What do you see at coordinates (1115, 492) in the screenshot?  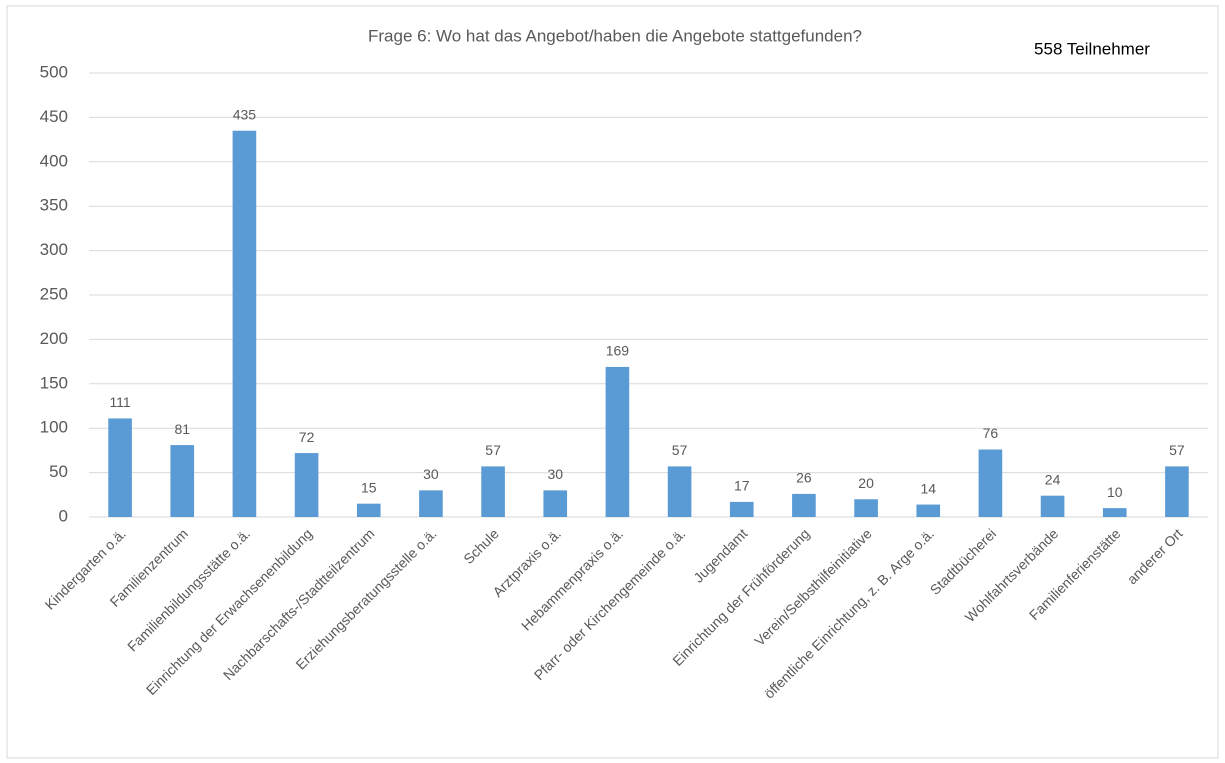 I see `data-label: 10` at bounding box center [1115, 492].